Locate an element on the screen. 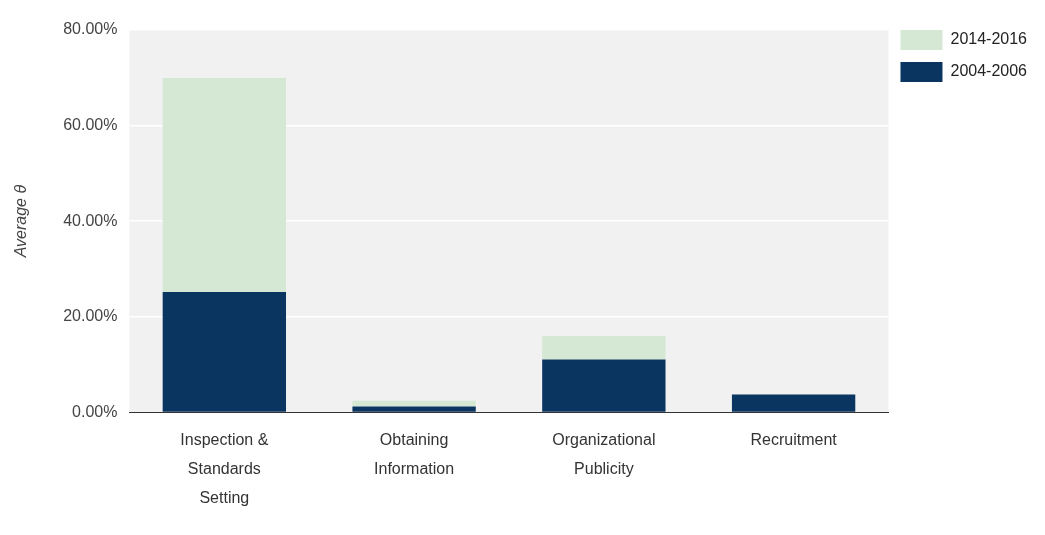  y-tick-label: 60.00% is located at coordinates (90, 124).